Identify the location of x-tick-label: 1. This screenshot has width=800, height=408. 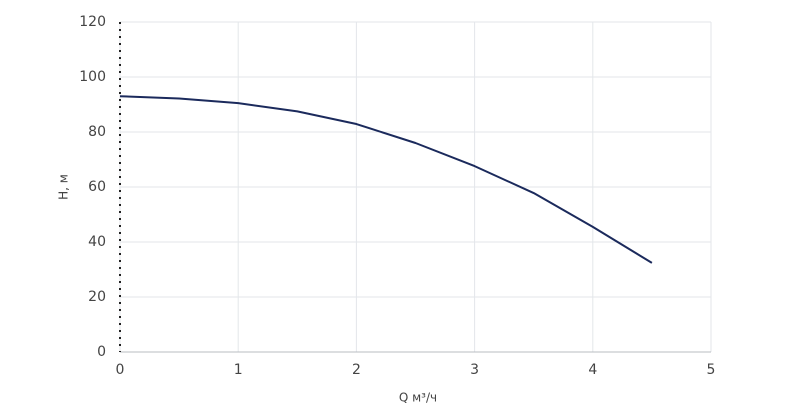
(238, 370).